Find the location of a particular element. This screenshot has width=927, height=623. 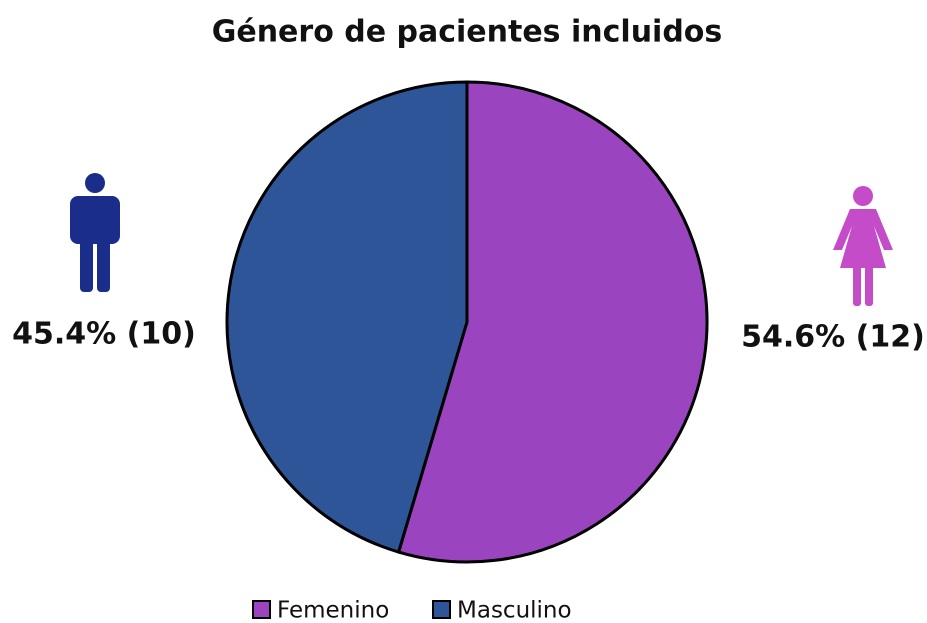

value-label: 45.4% (10) is located at coordinates (104, 334).